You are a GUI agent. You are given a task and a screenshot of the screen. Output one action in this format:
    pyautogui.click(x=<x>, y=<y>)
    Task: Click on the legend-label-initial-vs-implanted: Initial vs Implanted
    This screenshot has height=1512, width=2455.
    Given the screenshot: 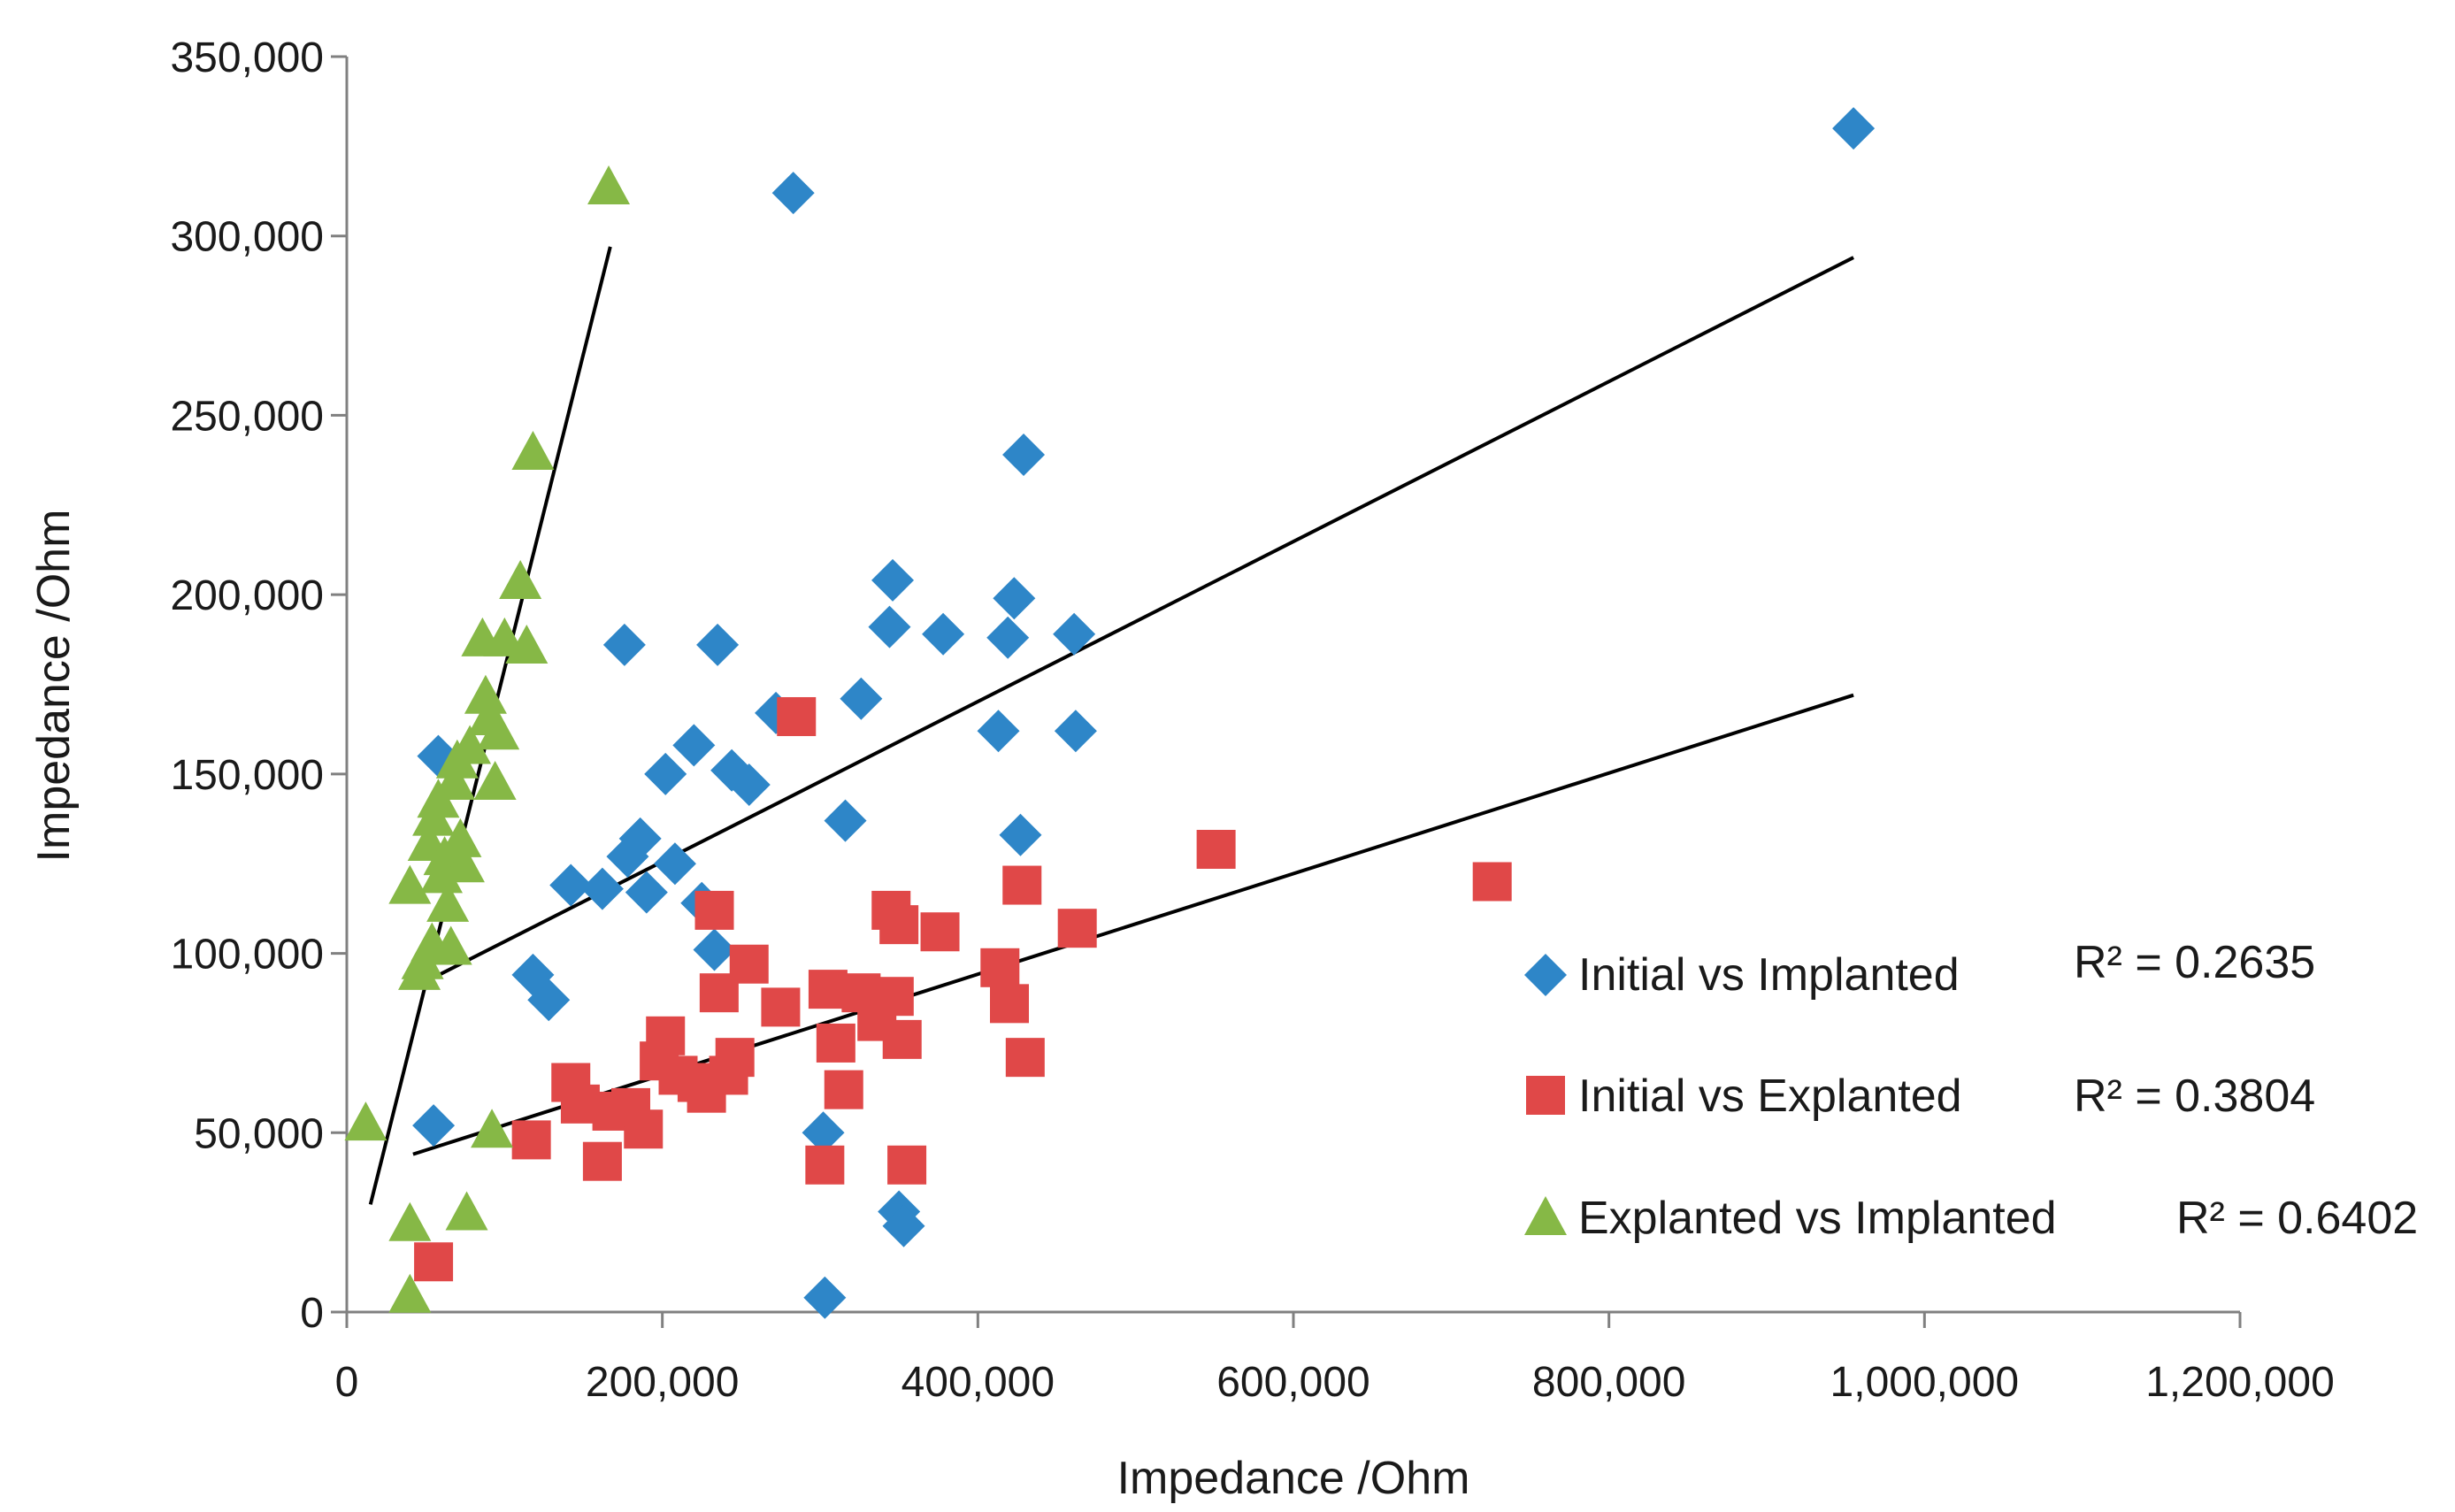 What is the action you would take?
    pyautogui.click(x=1769, y=975)
    